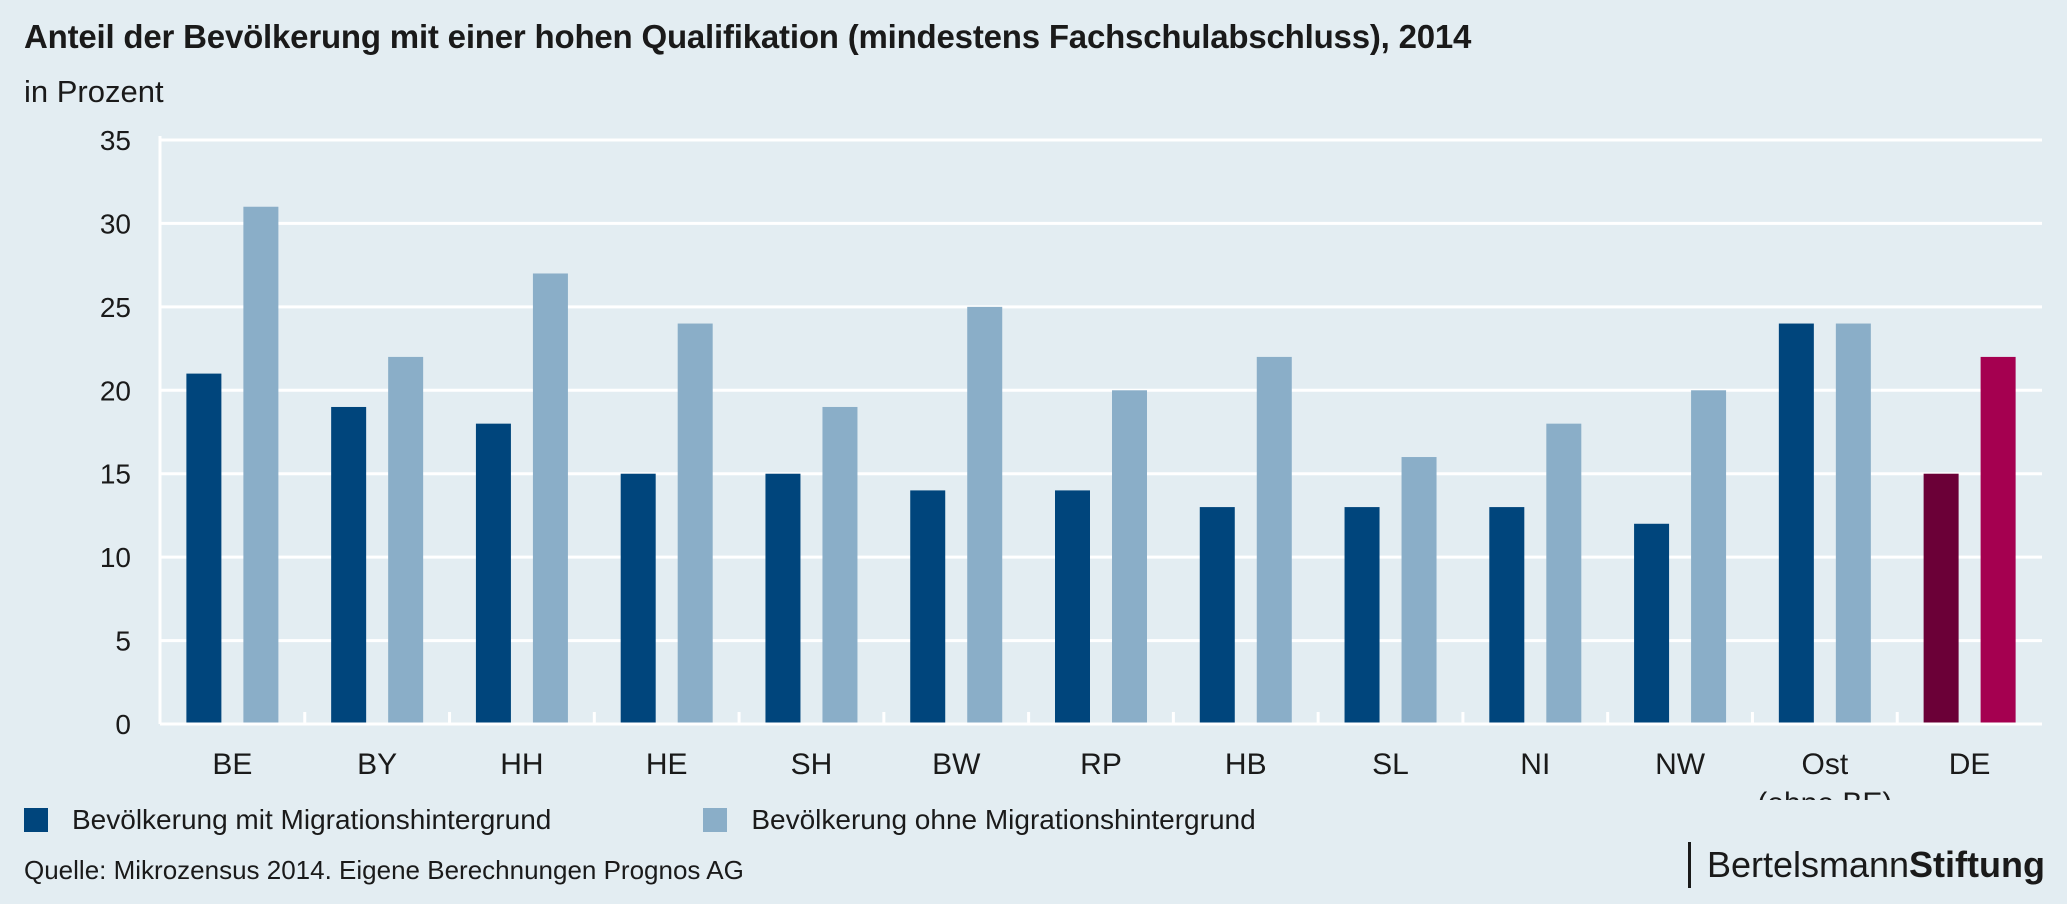  What do you see at coordinates (812, 764) in the screenshot?
I see `x-tick-label-sh: SH` at bounding box center [812, 764].